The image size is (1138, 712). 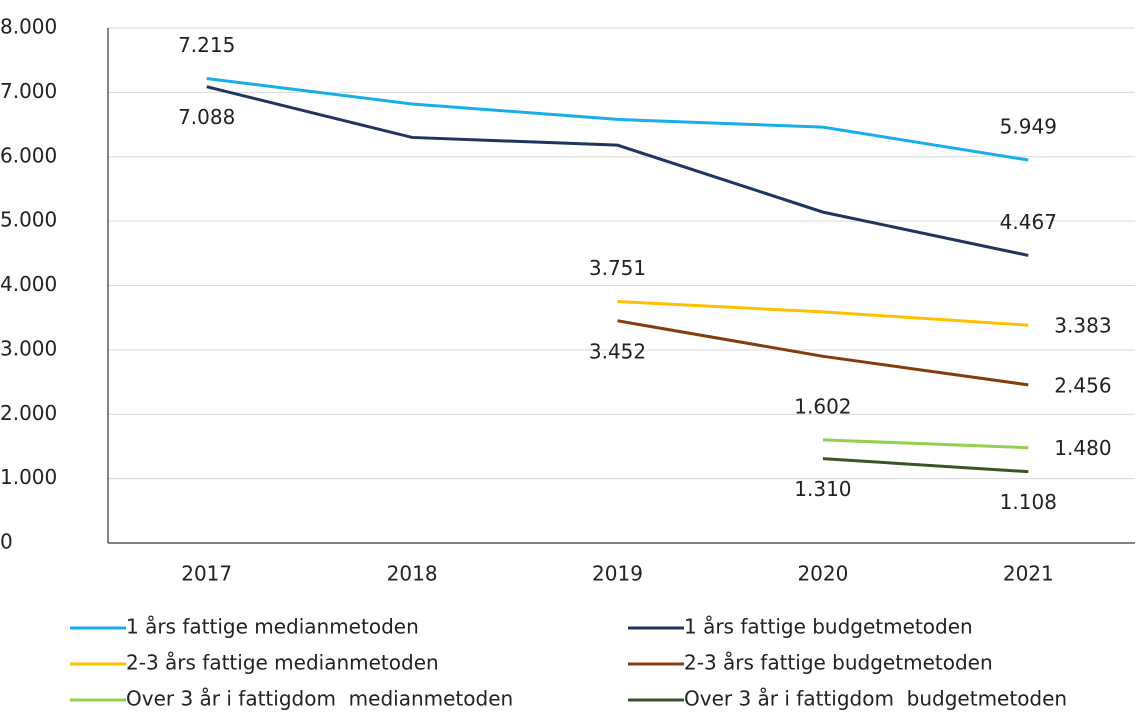 I want to click on data-label: 3.383, so click(x=1082, y=326).